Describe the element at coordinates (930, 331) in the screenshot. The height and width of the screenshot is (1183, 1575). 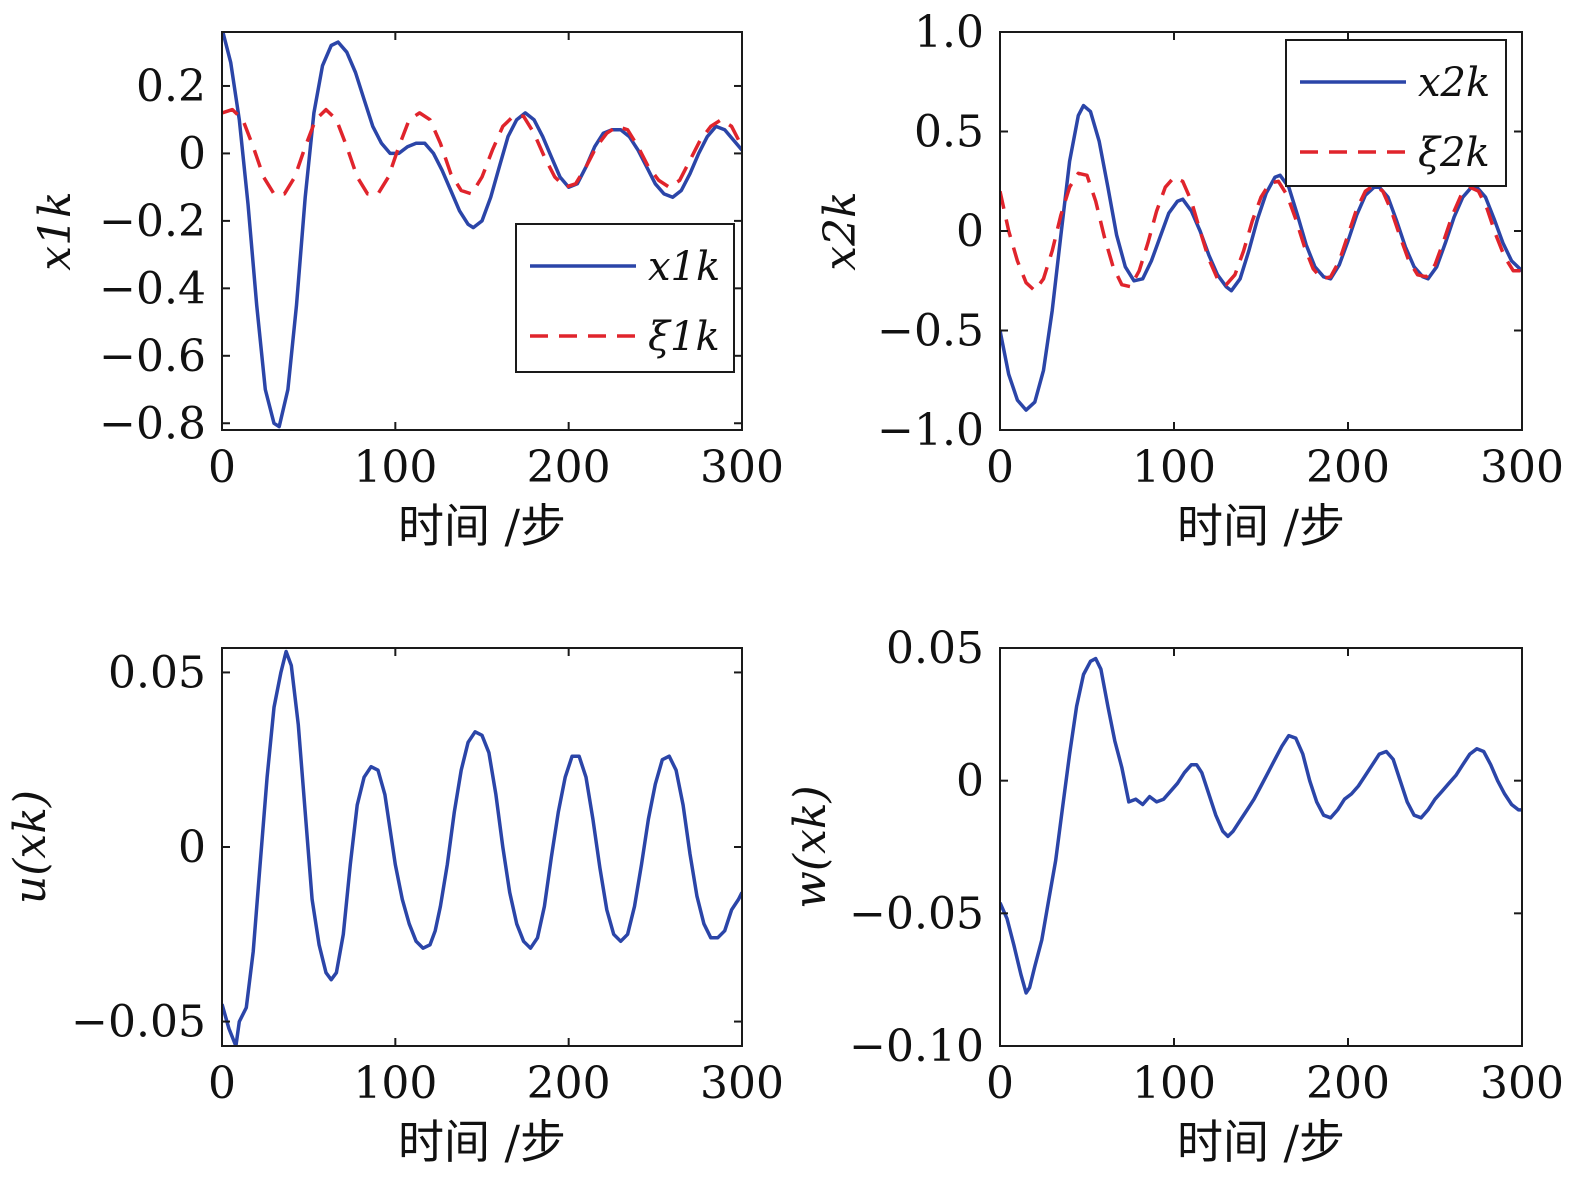
I see `y-tick-label: −0.5` at that location.